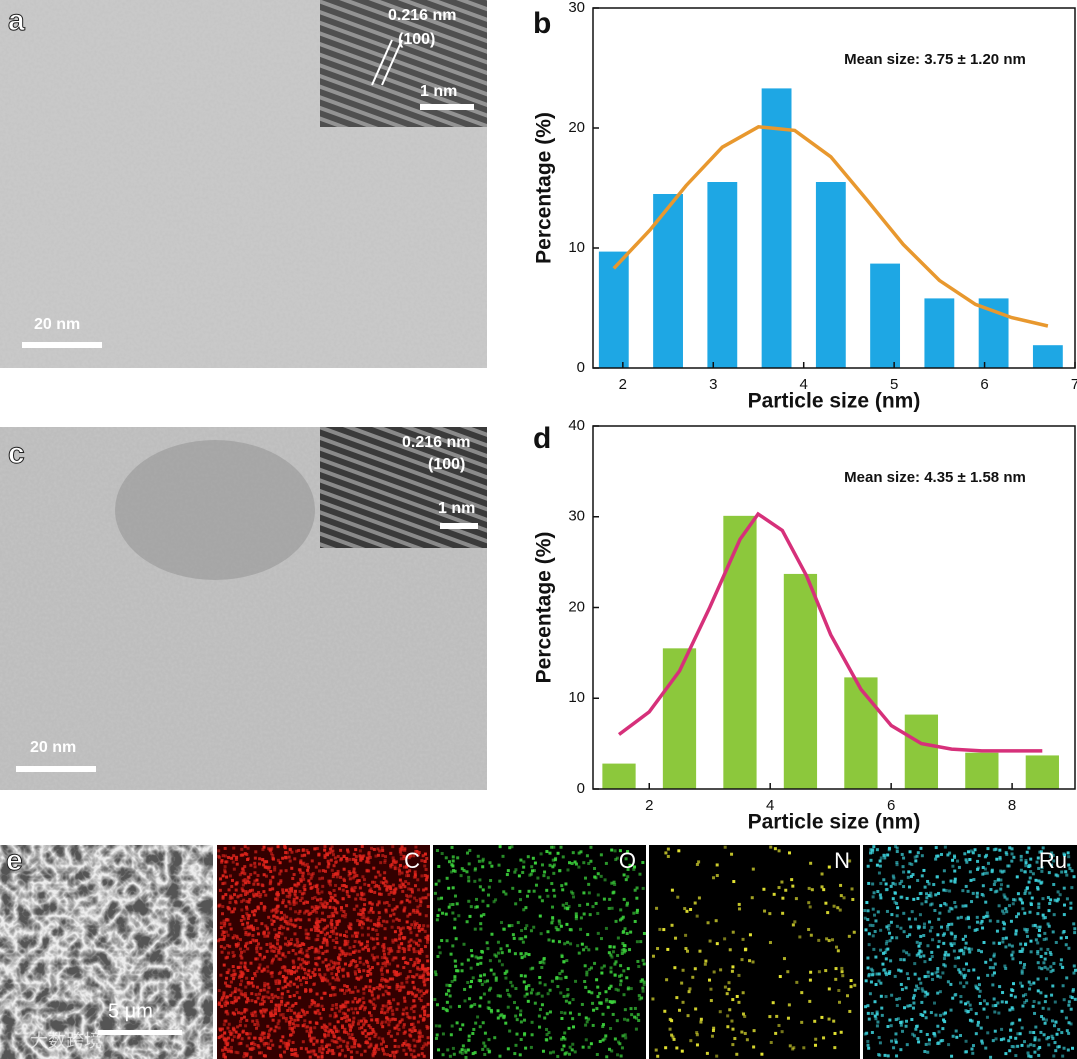  I want to click on y-tick-label: 30, so click(576, 8).